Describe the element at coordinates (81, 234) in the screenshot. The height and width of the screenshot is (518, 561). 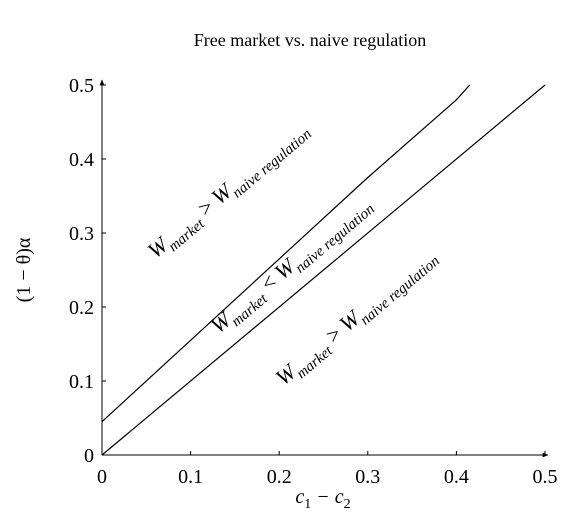
I see `y-tick-label: 0.3` at that location.